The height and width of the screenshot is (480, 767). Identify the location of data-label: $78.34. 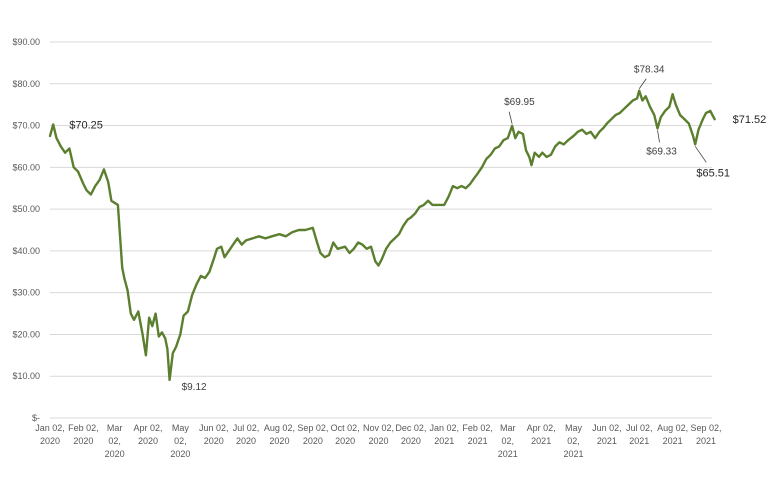
(649, 70).